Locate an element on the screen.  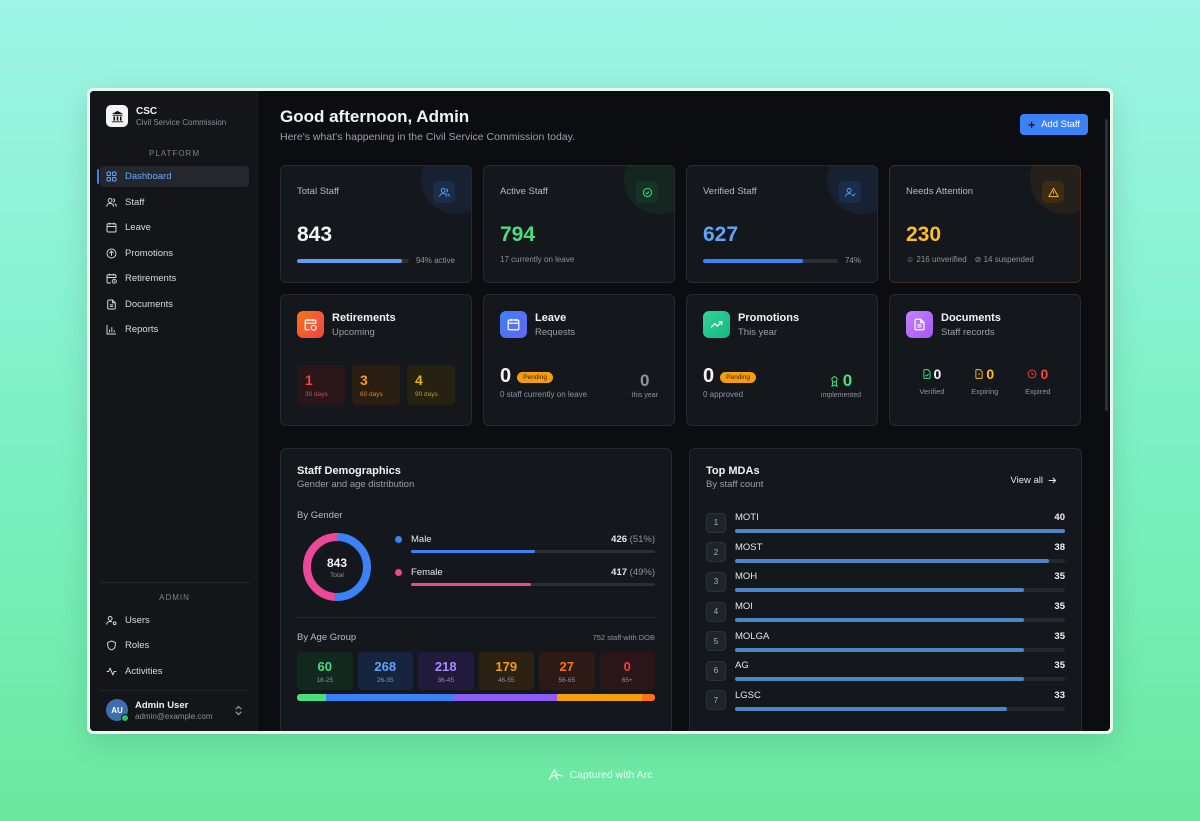
gender-donut-chart: 843 Total is located at coordinates (337, 567).